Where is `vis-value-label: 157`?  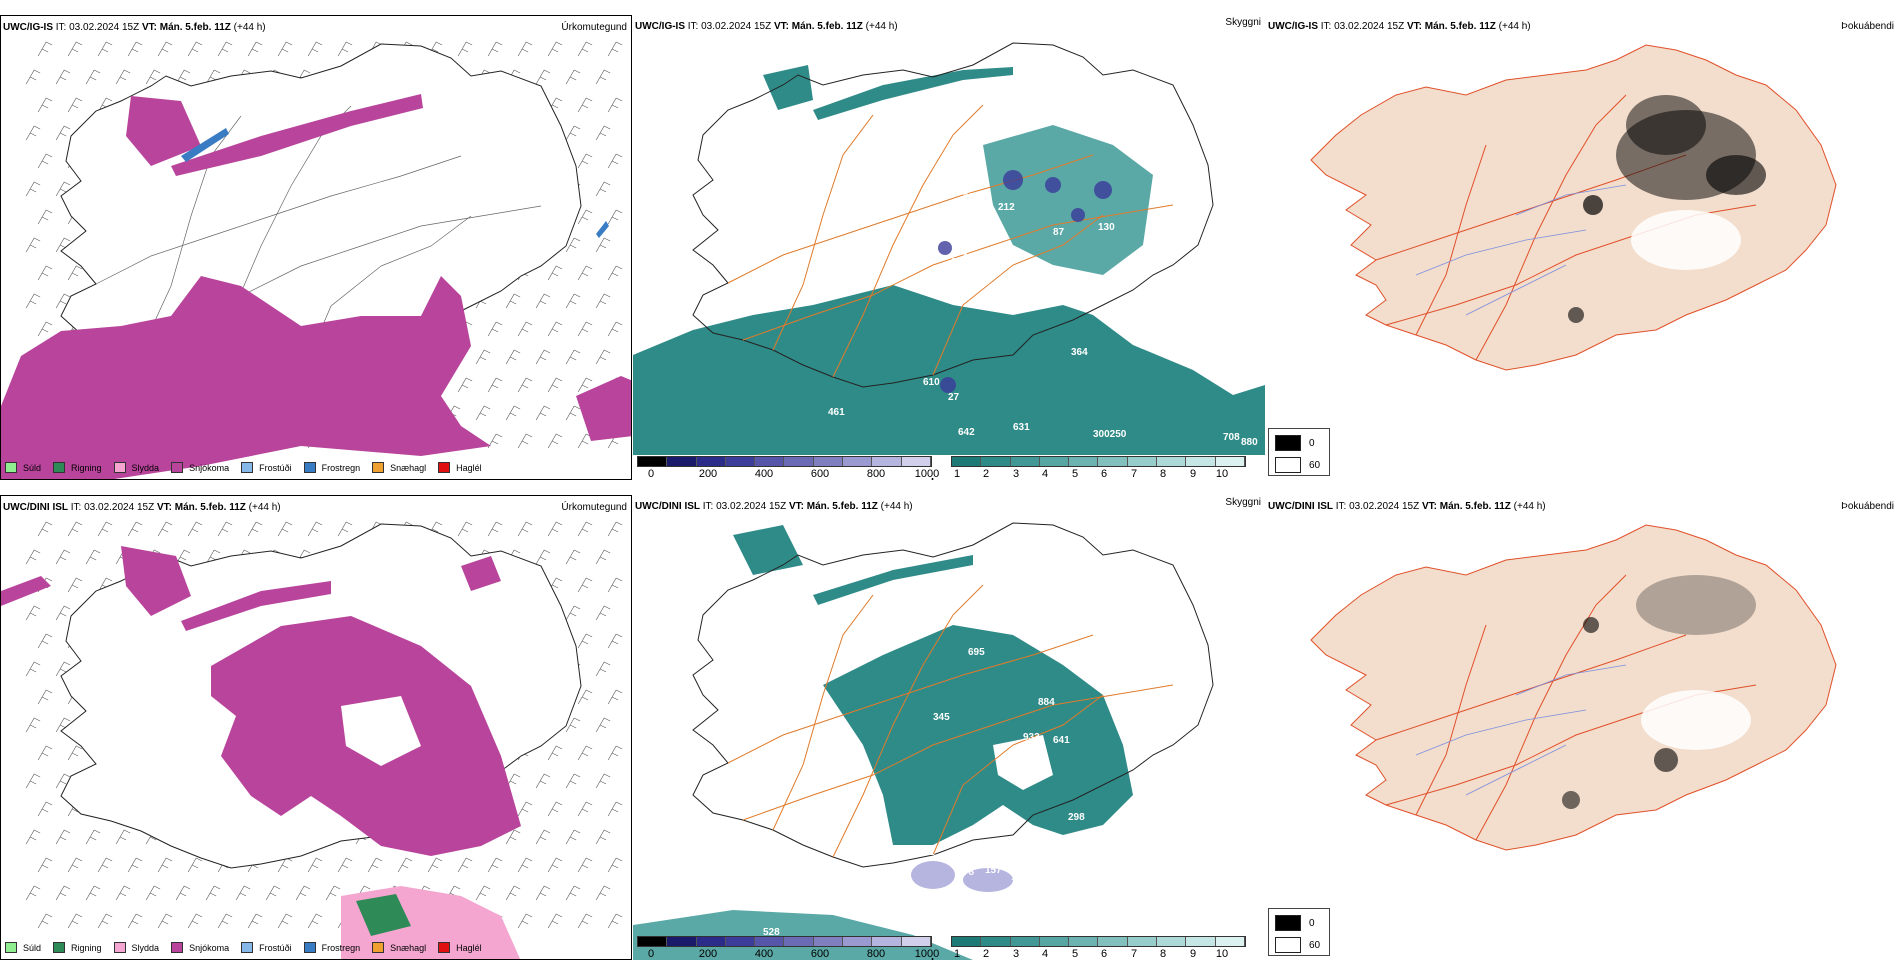
vis-value-label: 157 is located at coordinates (993, 870).